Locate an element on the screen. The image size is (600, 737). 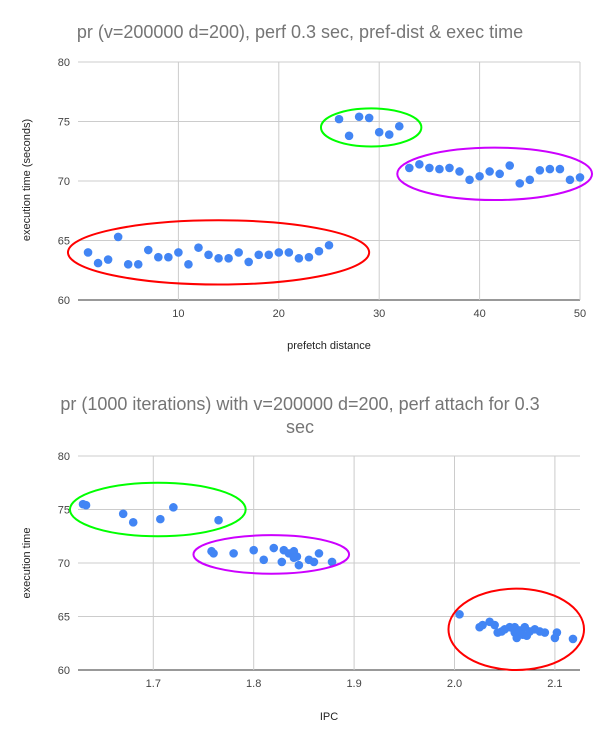
chart2-x-tick-label: 2.1 is located at coordinates (554, 684).